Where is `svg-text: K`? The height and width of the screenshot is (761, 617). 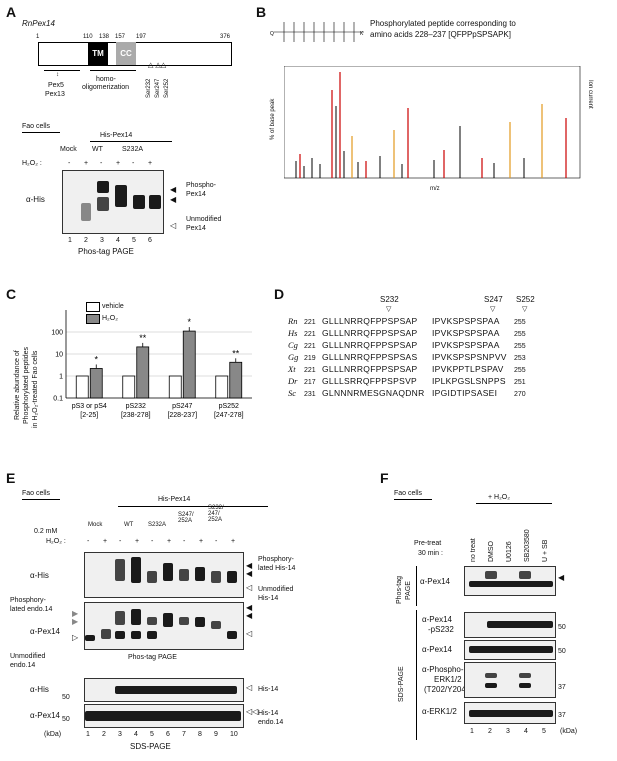
svg-text: K is located at coordinates (362, 34).